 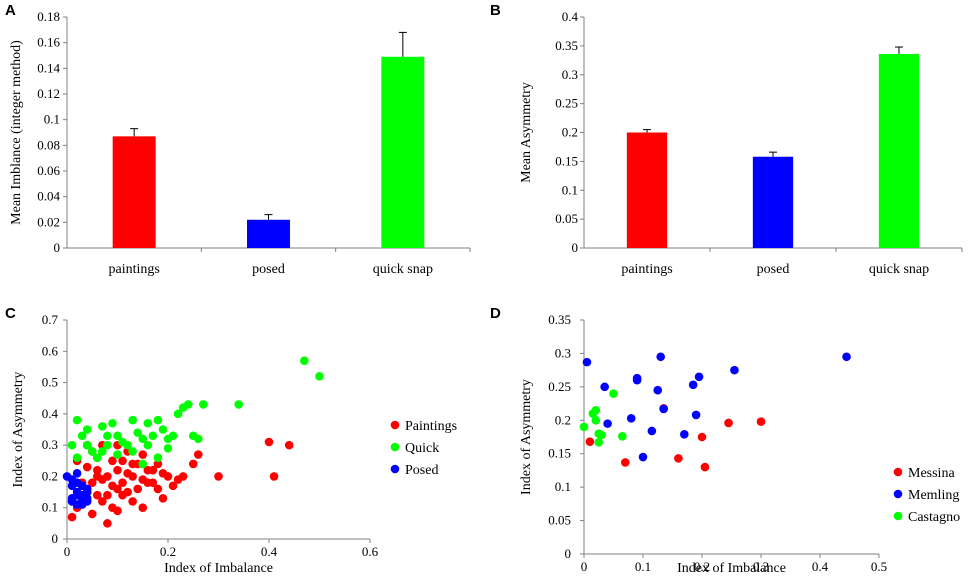 What do you see at coordinates (50, 413) in the screenshot?
I see `y-tick-label: 0.4` at bounding box center [50, 413].